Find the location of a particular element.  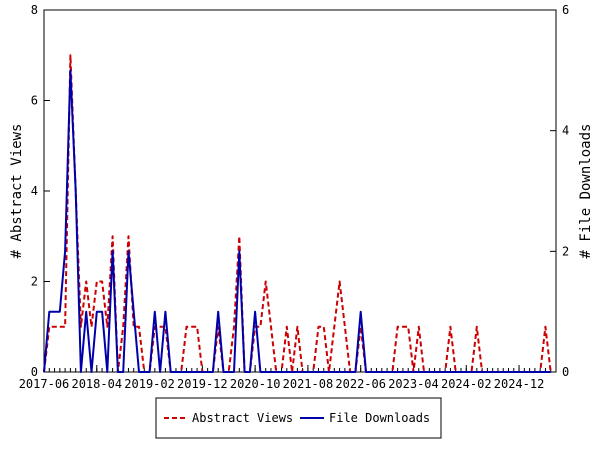

x-tick-label: 2024-12 is located at coordinates (519, 384).